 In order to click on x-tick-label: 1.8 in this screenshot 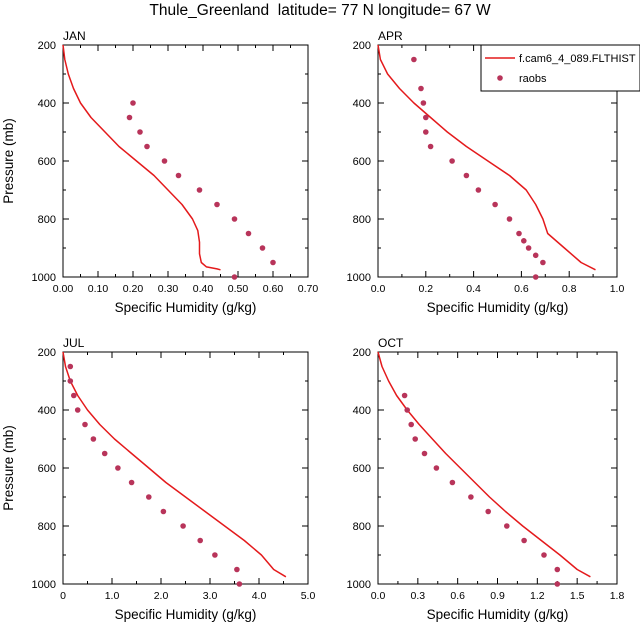, I will do `click(617, 596)`.